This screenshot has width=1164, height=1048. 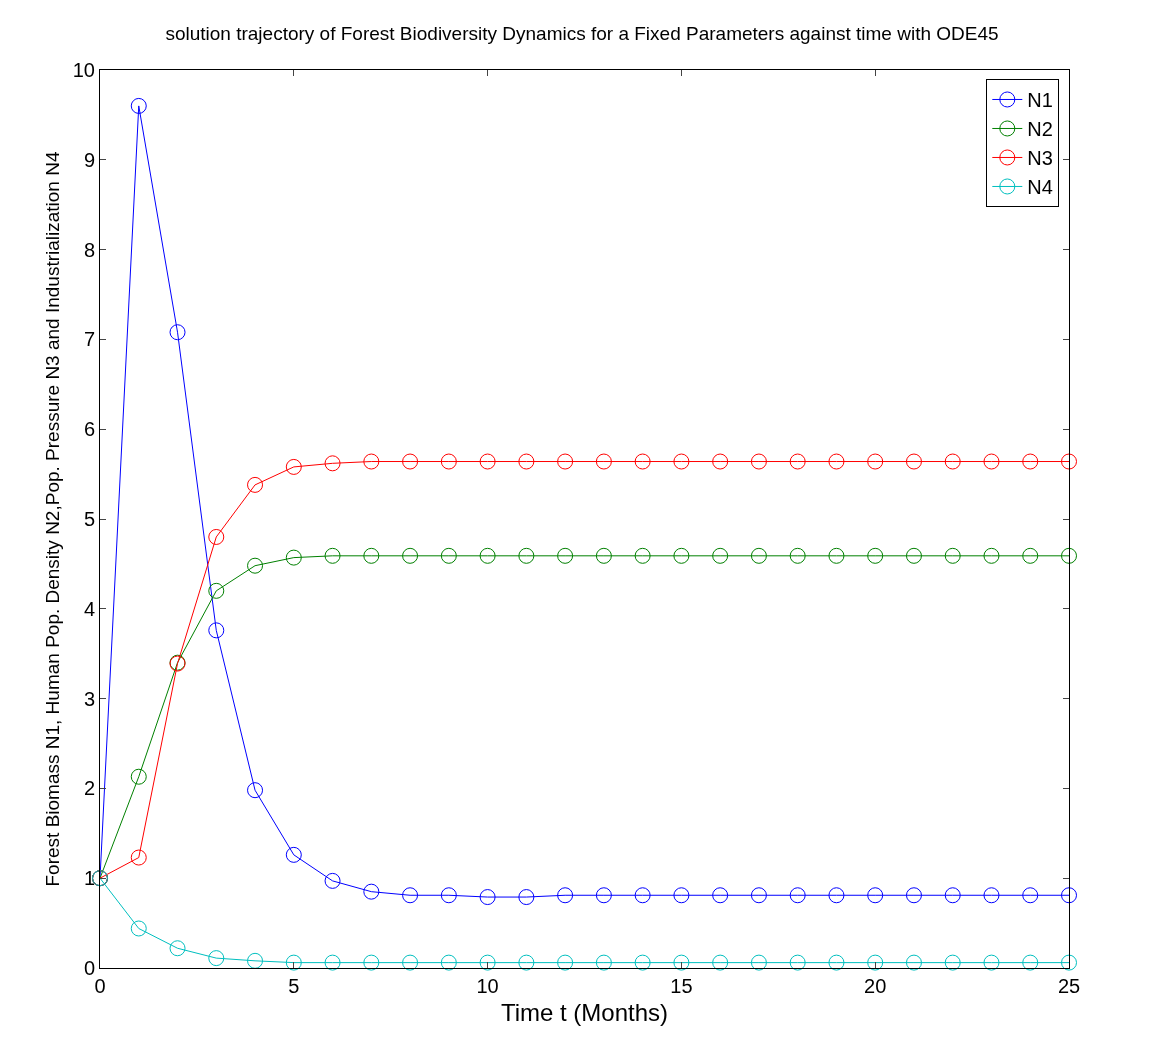 I want to click on x-tick-label: 20, so click(x=875, y=986).